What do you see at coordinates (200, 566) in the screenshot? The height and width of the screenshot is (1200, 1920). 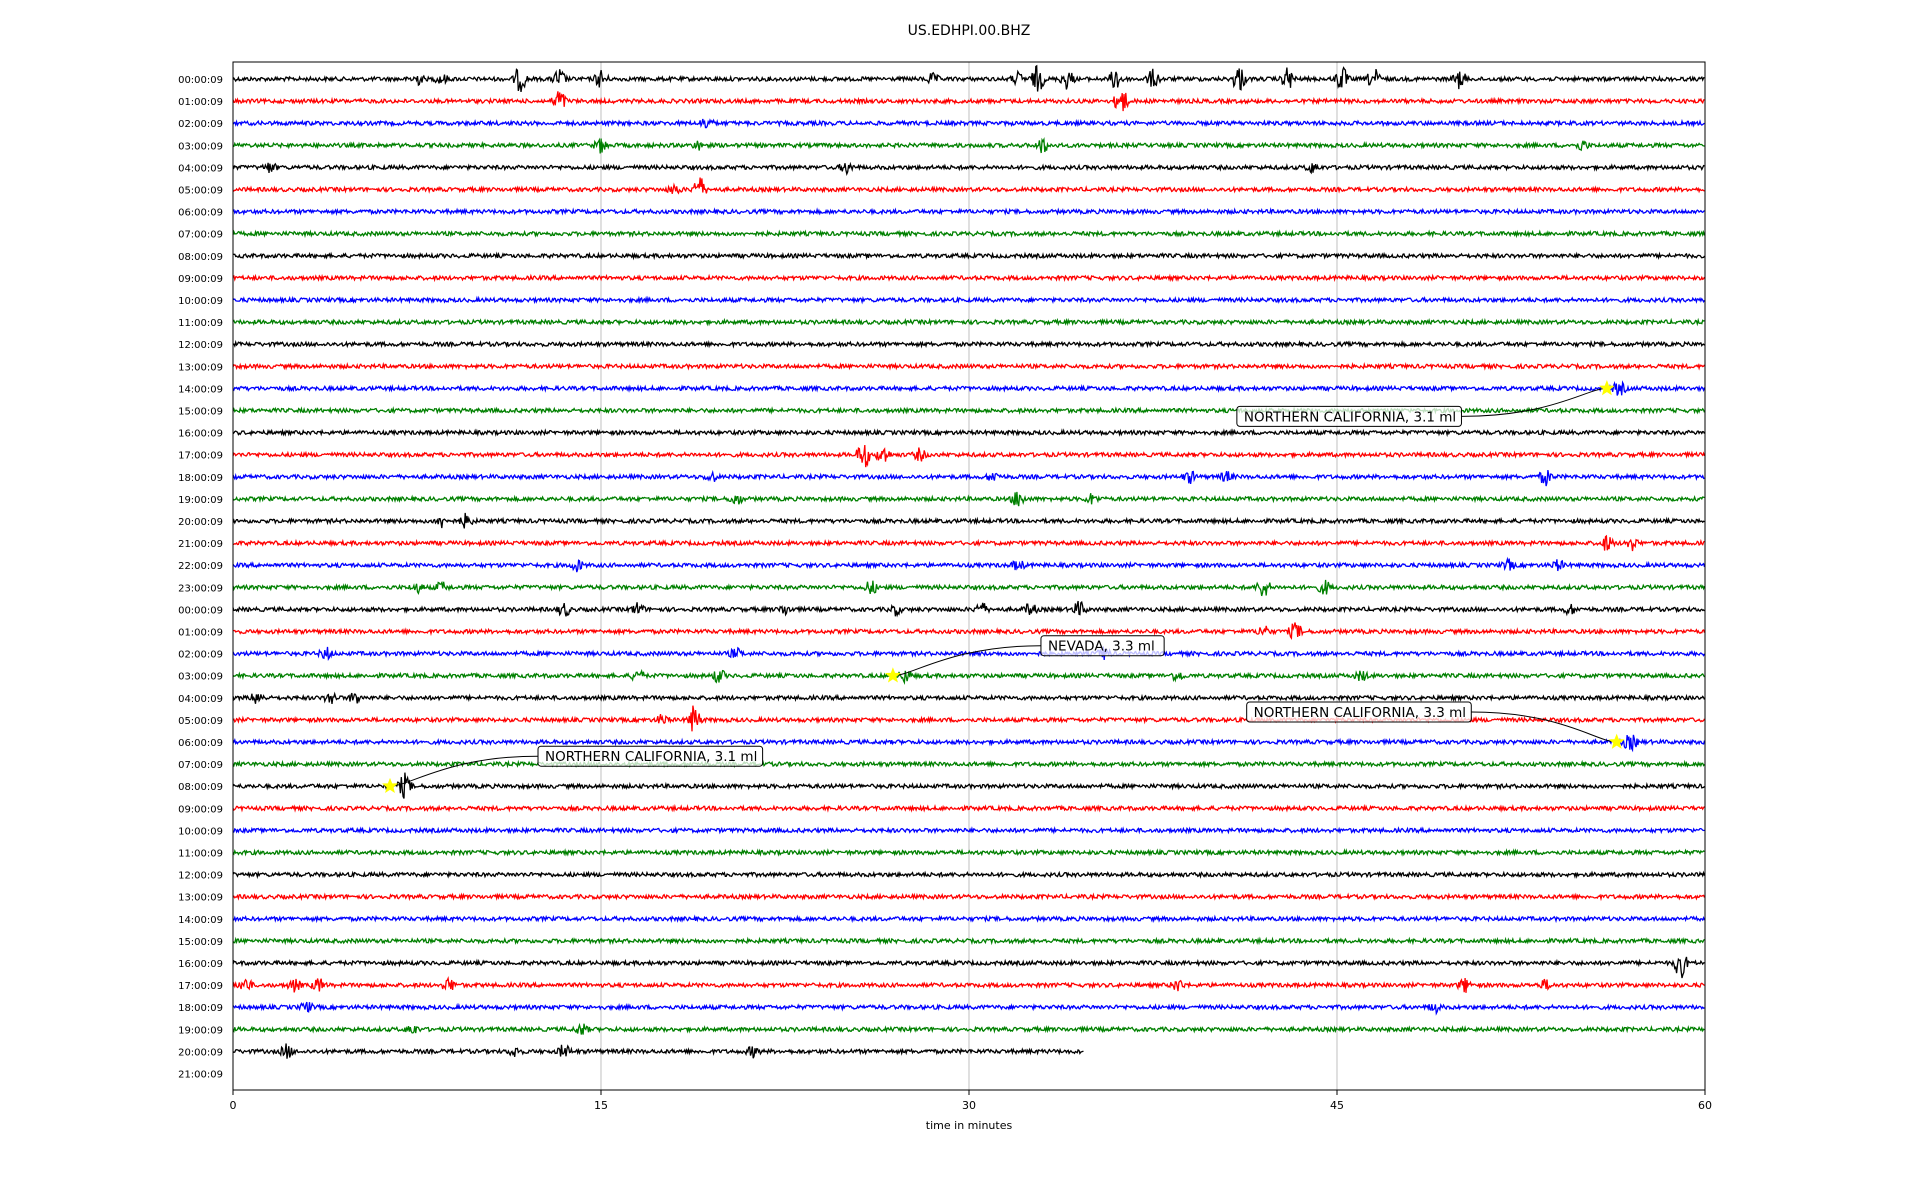 I see `row-time-label: 22:00:09` at bounding box center [200, 566].